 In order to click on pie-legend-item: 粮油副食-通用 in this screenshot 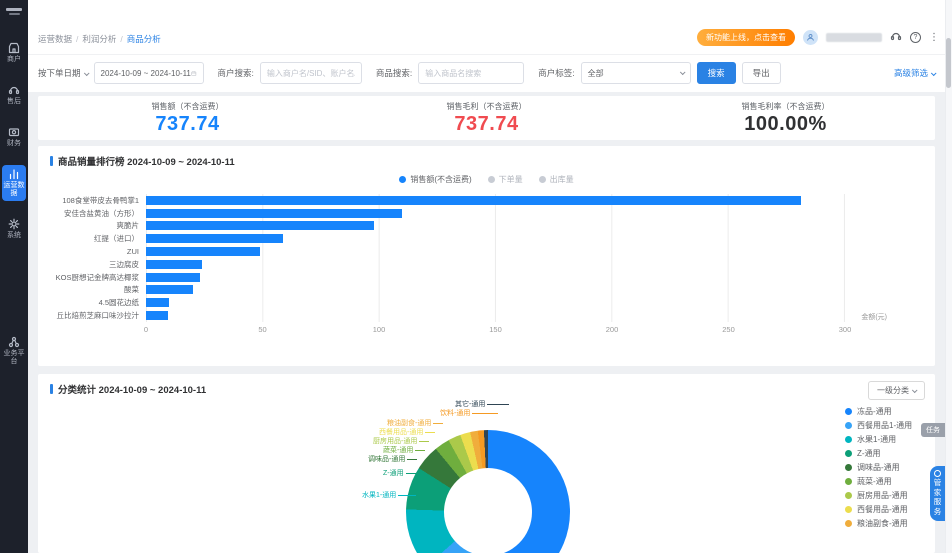, I will do `click(878, 523)`.